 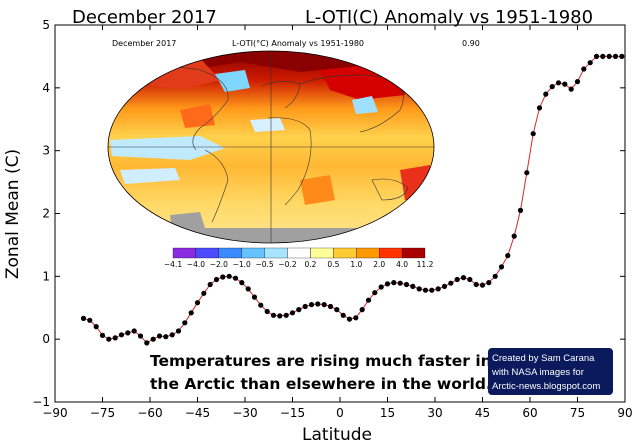 I want to click on x-tick-label: −15, so click(x=292, y=413).